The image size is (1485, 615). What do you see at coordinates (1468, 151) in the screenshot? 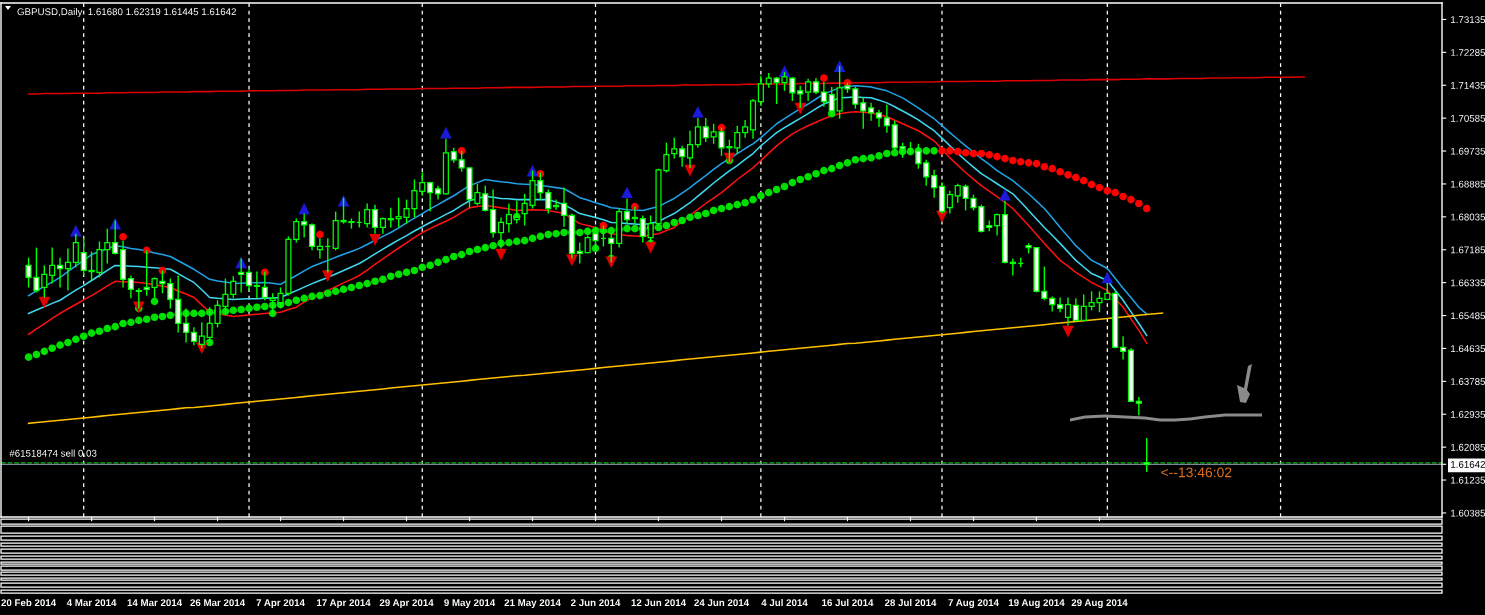
I see `y-tick-label: 1.69735` at bounding box center [1468, 151].